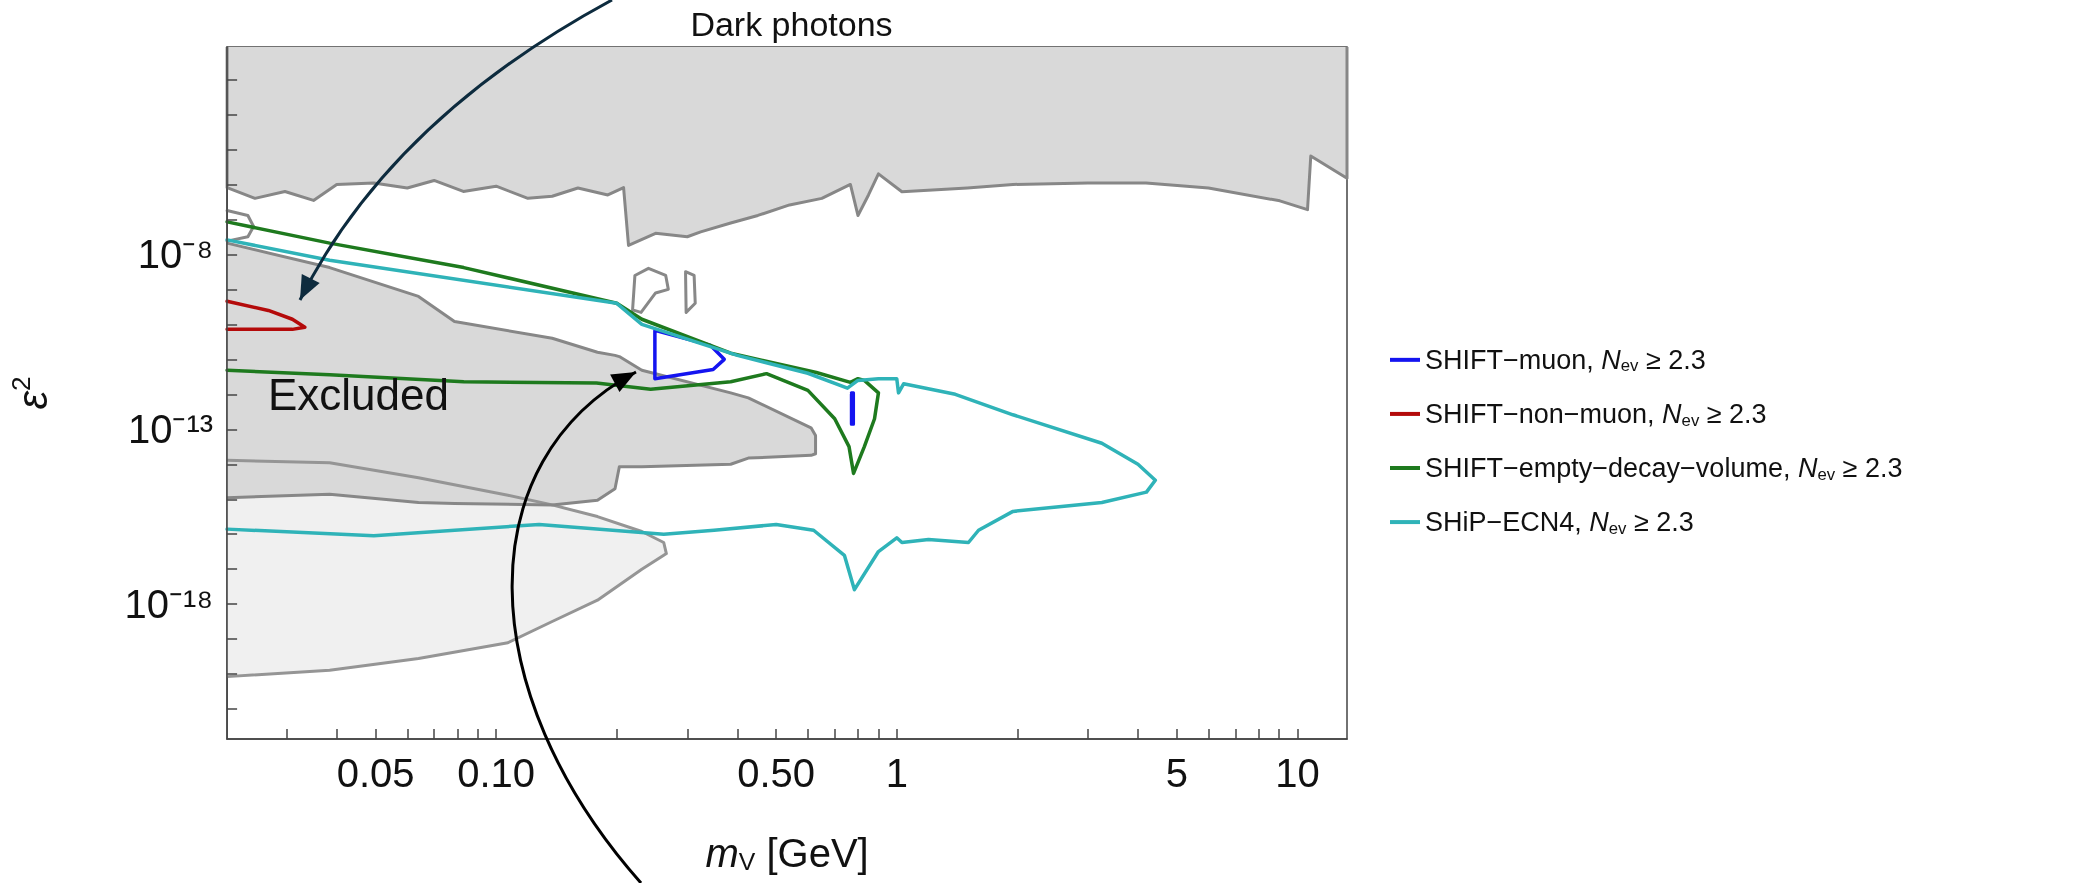  I want to click on y-tick-label: 10⁻⁸, so click(175, 254).